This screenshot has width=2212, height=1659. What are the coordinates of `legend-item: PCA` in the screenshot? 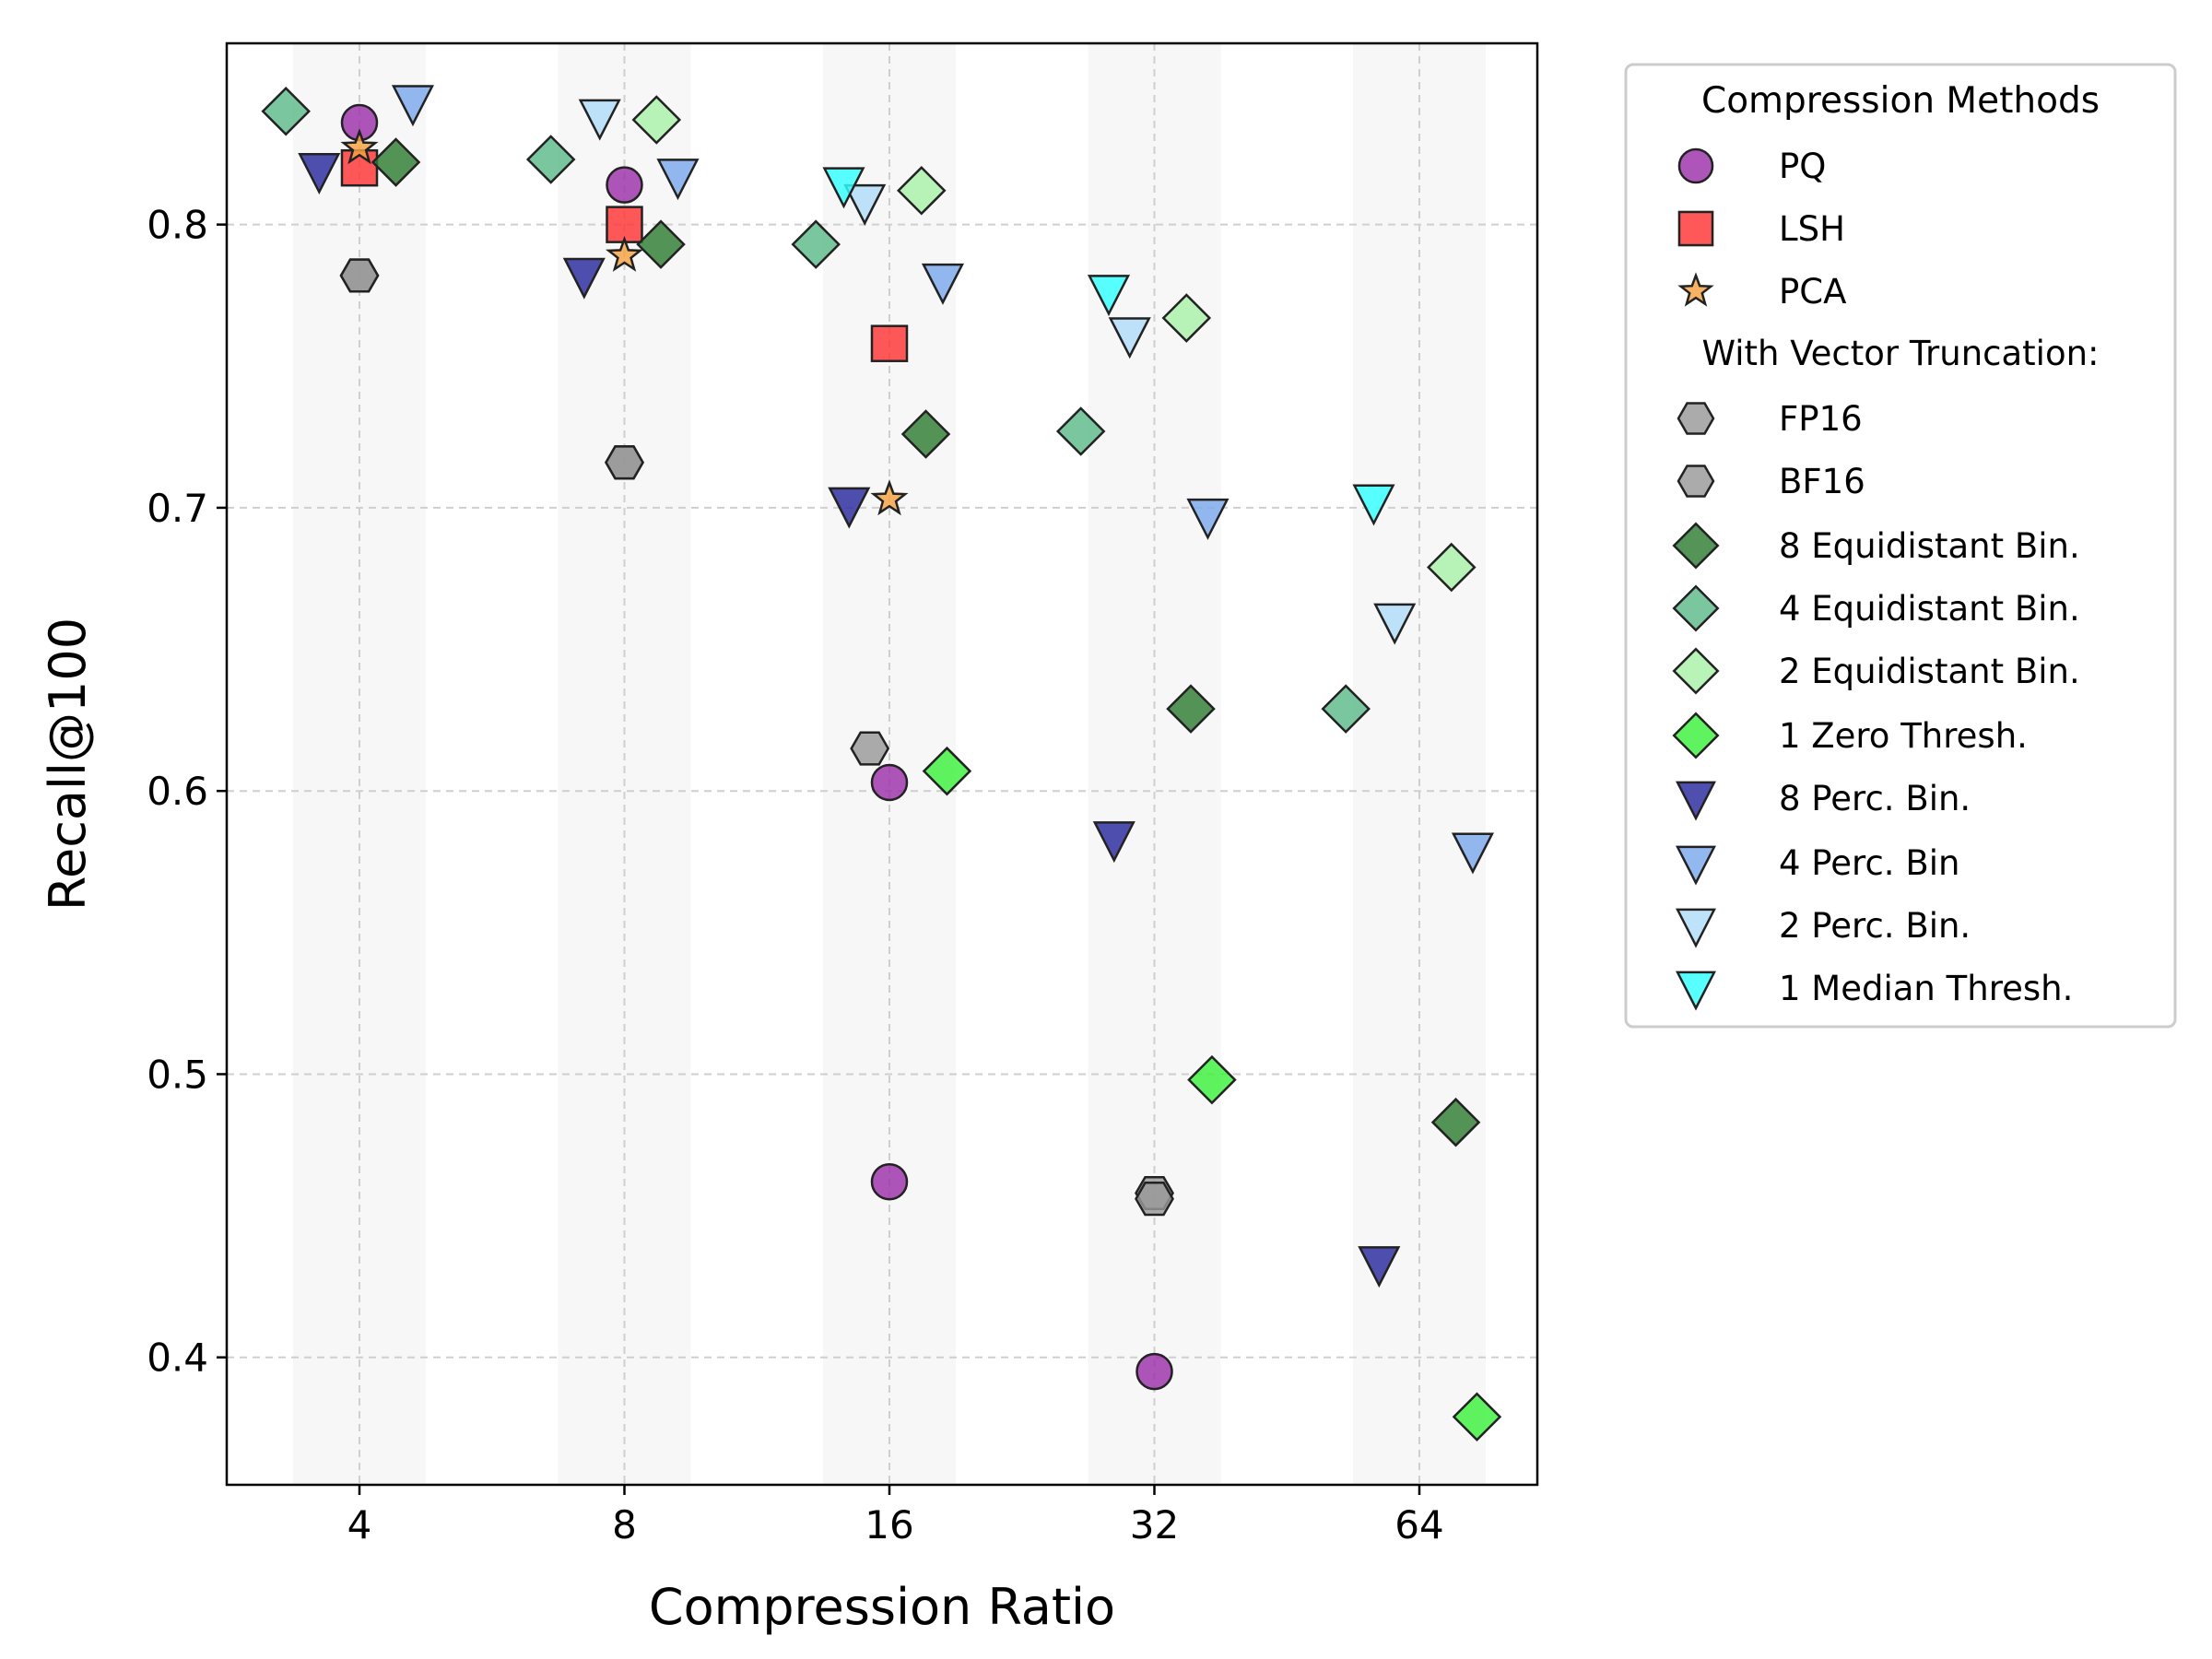 It's located at (1761, 292).